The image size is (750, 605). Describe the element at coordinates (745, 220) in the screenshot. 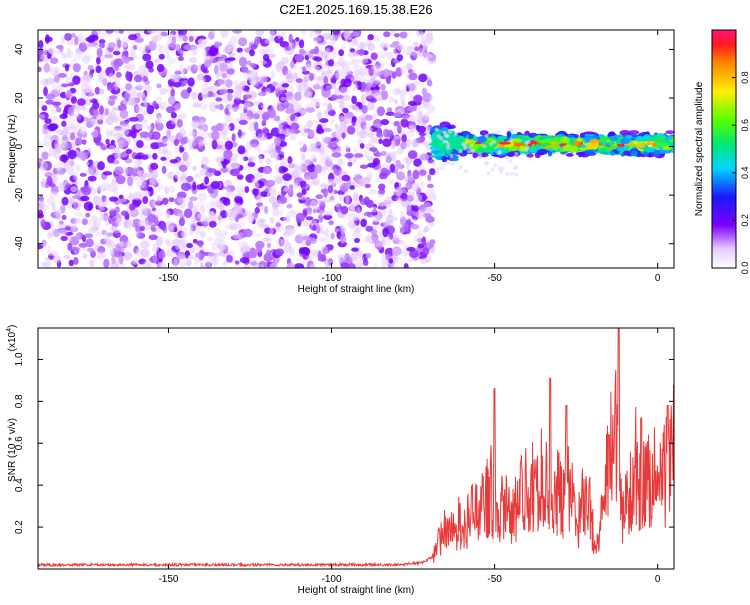

I see `colorbar-tick-label: 0.2` at that location.